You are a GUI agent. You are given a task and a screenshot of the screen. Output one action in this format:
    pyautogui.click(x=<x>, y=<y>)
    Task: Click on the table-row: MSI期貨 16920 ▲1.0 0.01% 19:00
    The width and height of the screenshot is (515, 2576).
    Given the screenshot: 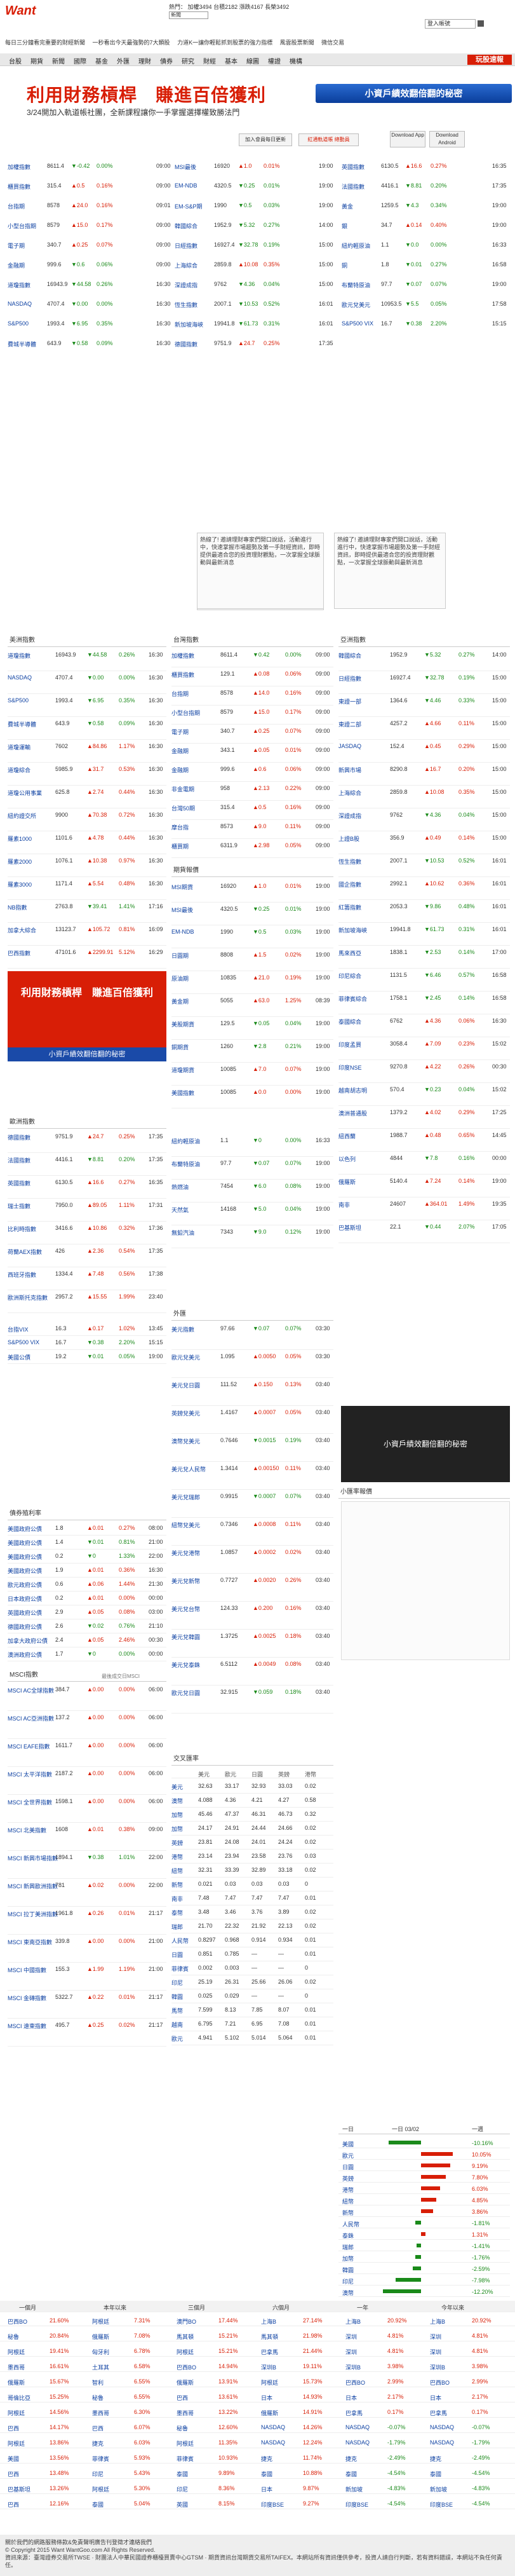 What is the action you would take?
    pyautogui.click(x=252, y=891)
    